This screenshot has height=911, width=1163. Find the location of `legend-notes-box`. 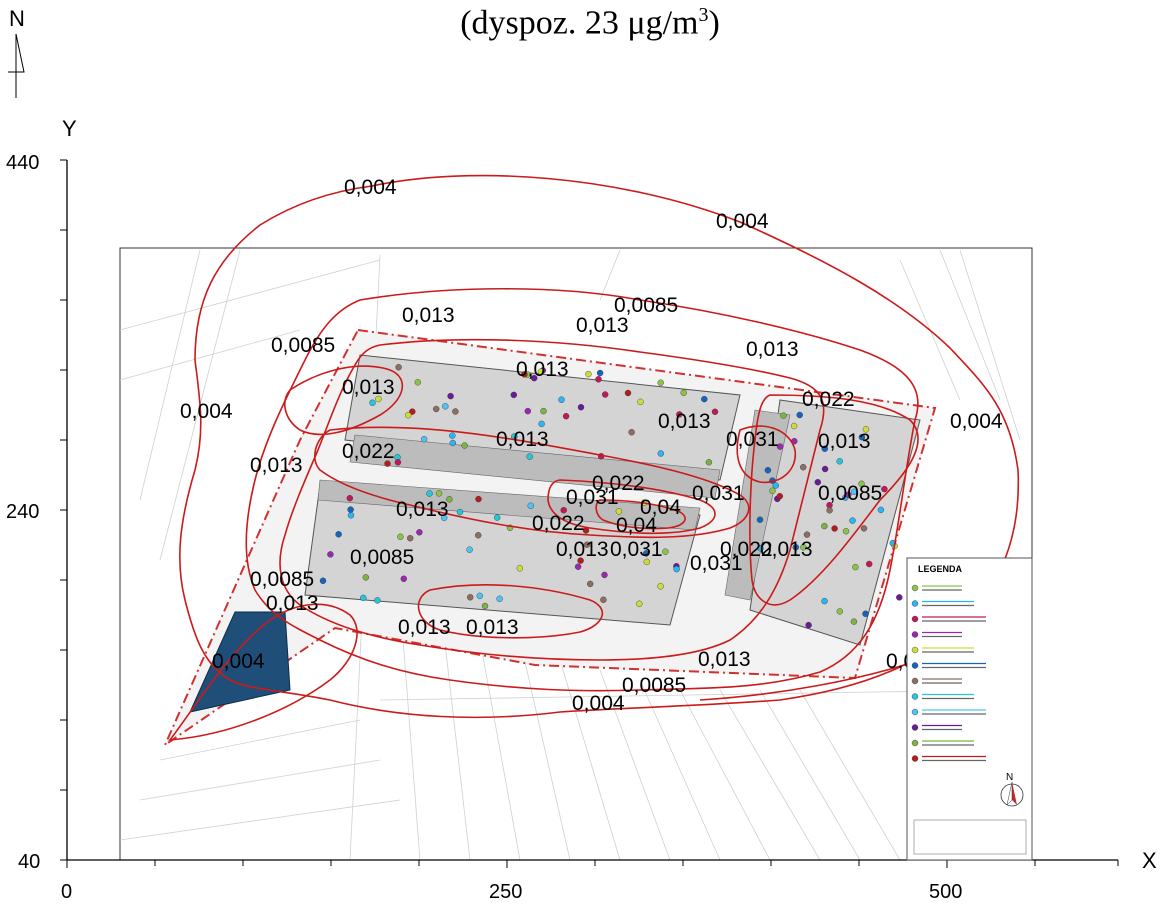

legend-notes-box is located at coordinates (970, 837).